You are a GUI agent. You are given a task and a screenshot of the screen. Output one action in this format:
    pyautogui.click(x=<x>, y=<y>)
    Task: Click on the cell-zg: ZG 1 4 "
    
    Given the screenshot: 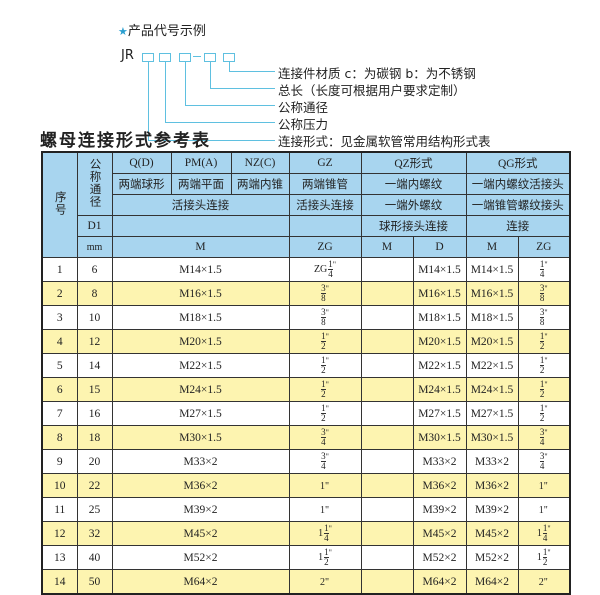 What is the action you would take?
    pyautogui.click(x=325, y=269)
    